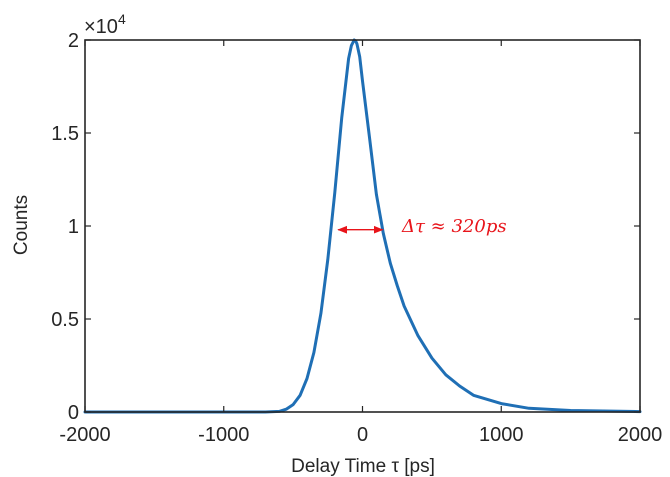  What do you see at coordinates (362, 435) in the screenshot?
I see `x-tick-label: 0` at bounding box center [362, 435].